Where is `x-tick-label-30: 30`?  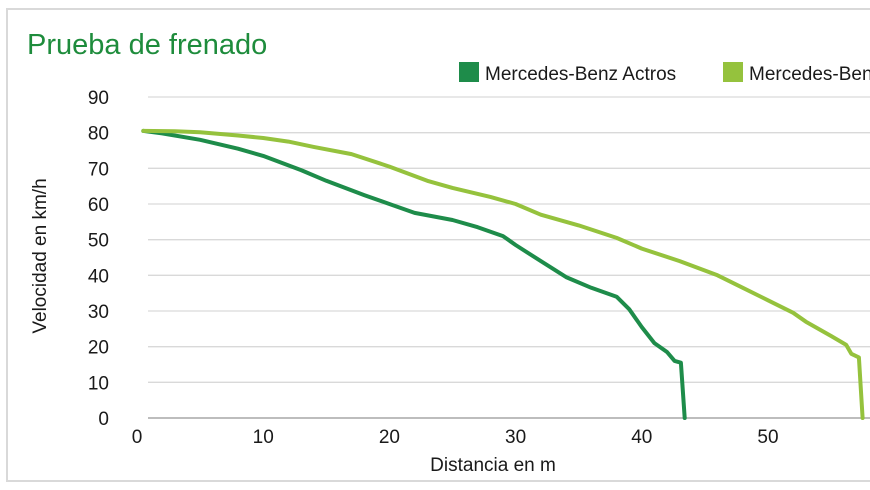
x-tick-label-30: 30 is located at coordinates (515, 437).